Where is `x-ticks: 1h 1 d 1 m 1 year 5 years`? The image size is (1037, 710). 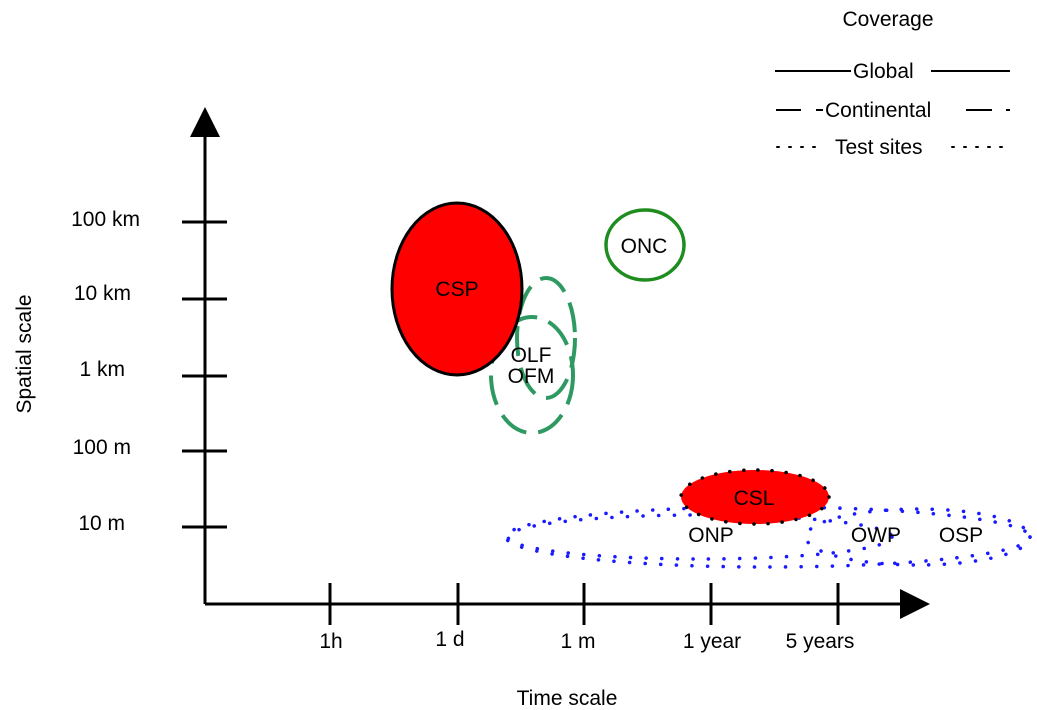
x-ticks: 1h 1 d 1 m 1 year 5 years is located at coordinates (586, 618).